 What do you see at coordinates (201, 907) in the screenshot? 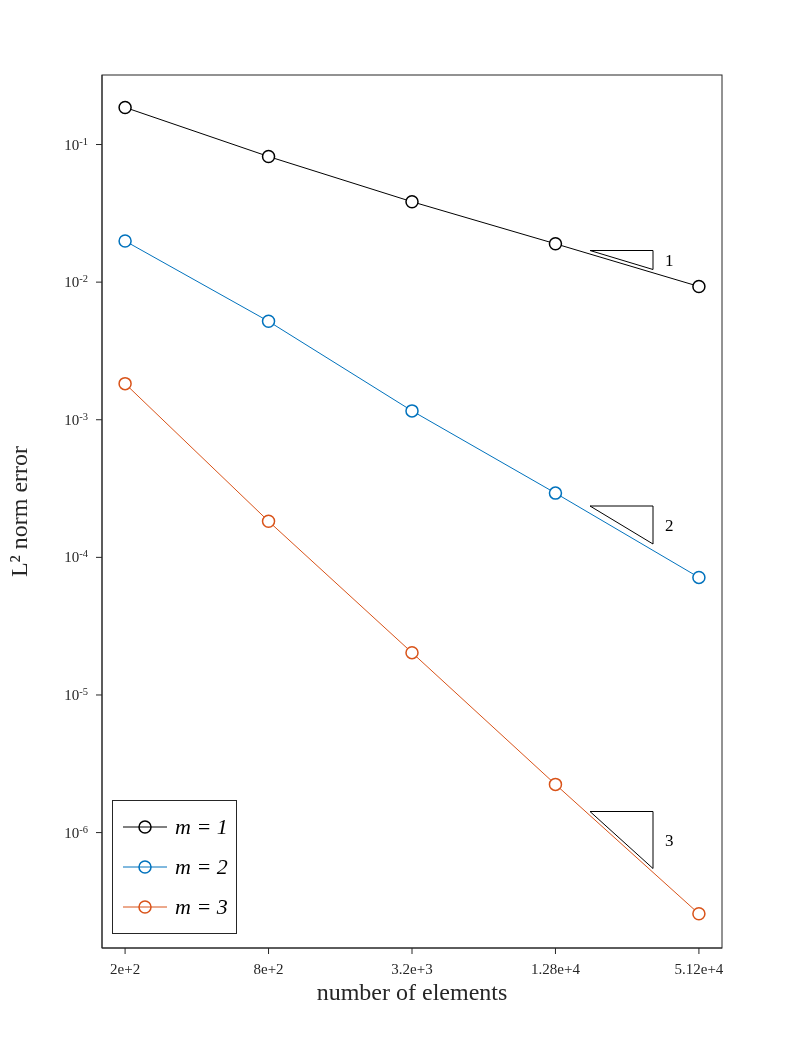
I see `legend-label: m = 3` at bounding box center [201, 907].